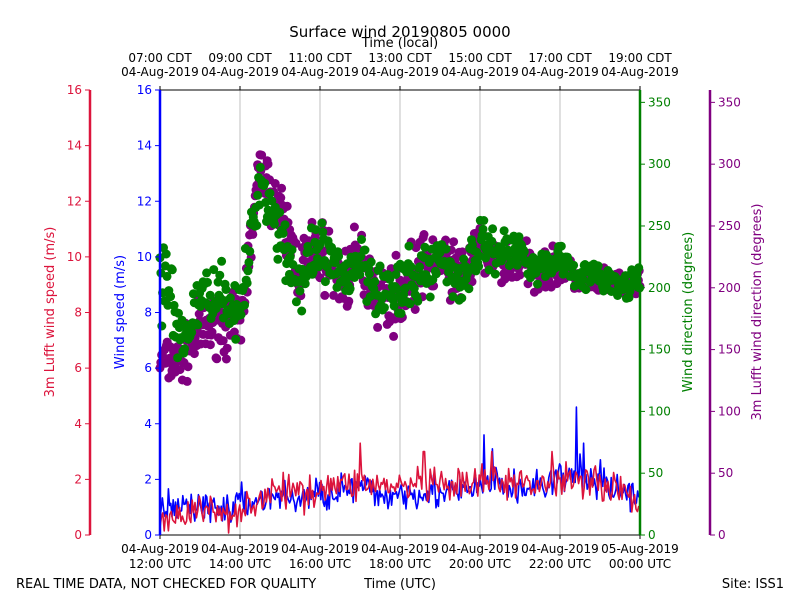 The width and height of the screenshot is (800, 600). I want to click on lufft-speed-axis-tick-label: 0, so click(78, 535).